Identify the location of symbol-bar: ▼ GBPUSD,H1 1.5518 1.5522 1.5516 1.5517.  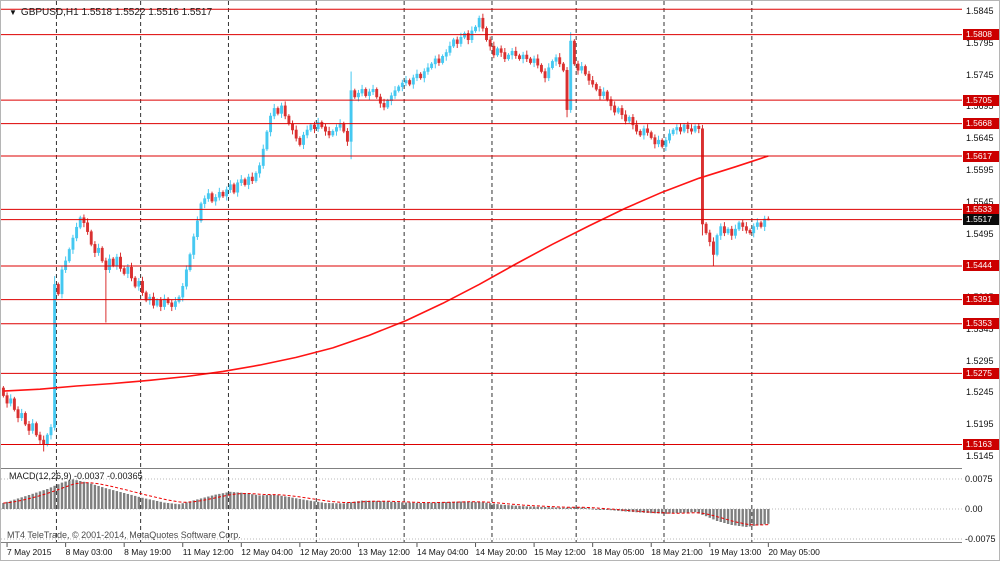
(110, 12).